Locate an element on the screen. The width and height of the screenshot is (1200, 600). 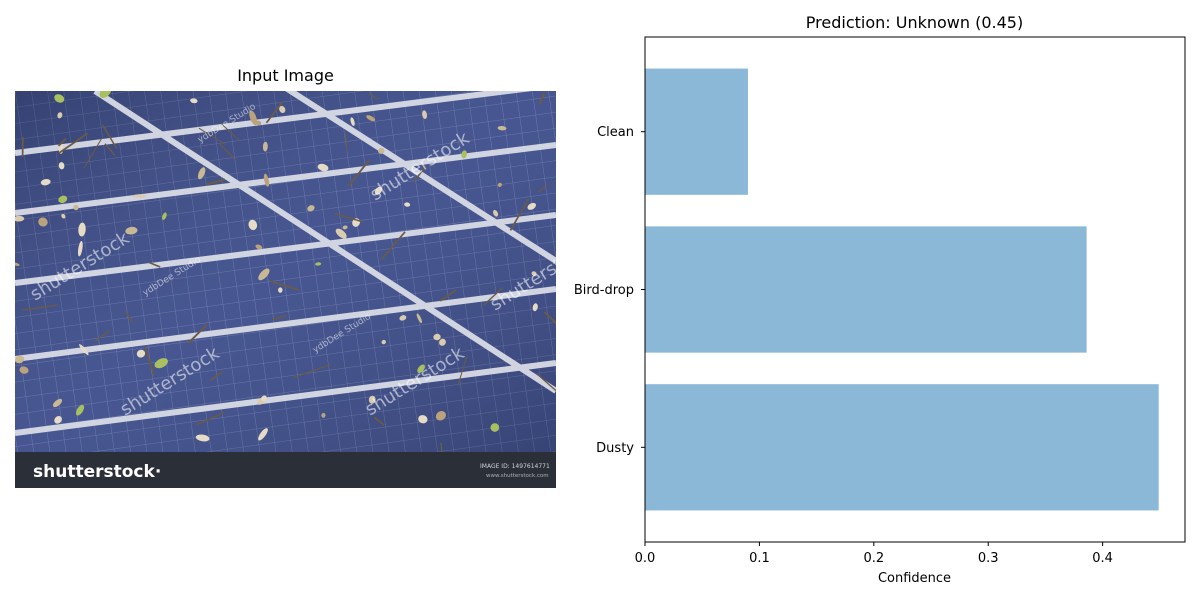
y-tick-label-clean: Clean is located at coordinates (615, 132).